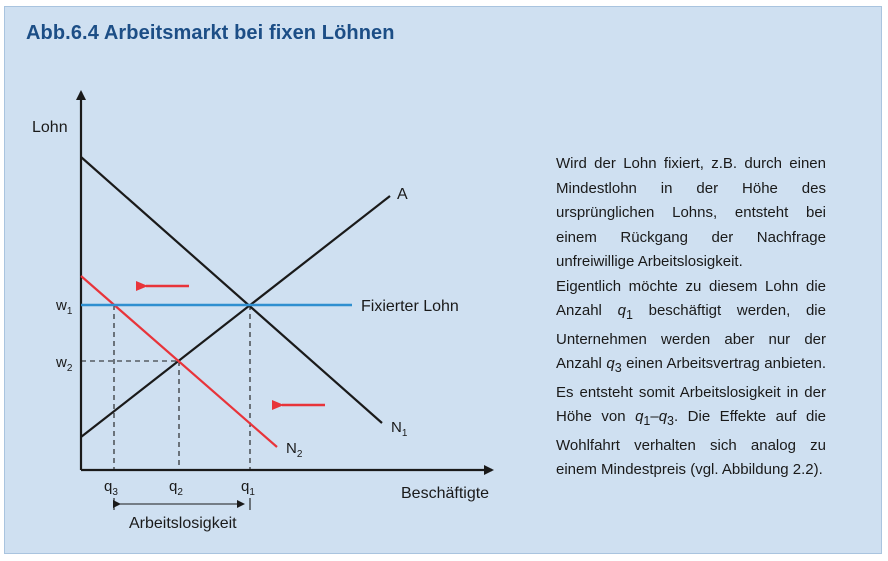 This screenshot has width=888, height=561. I want to click on x-axis-label: Beschäftigte, so click(445, 493).